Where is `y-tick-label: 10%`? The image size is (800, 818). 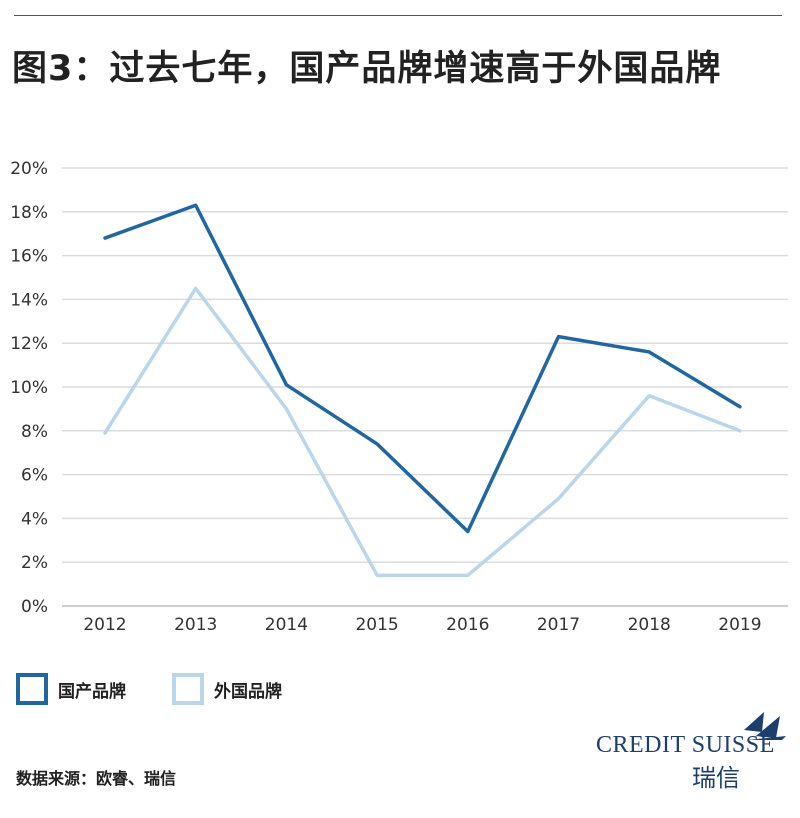
y-tick-label: 10% is located at coordinates (29, 388).